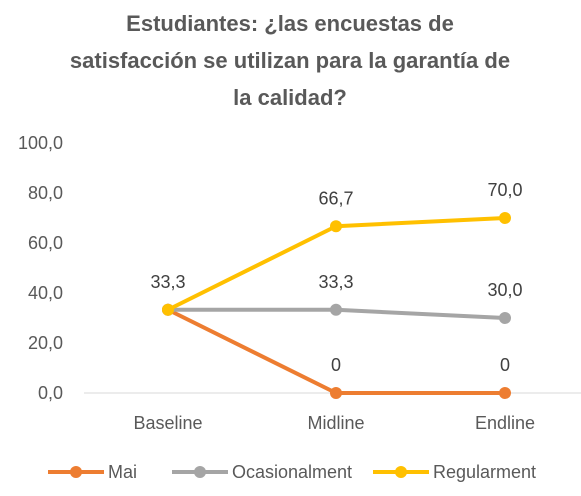  What do you see at coordinates (45, 243) in the screenshot?
I see `y-tick-label: 60,0` at bounding box center [45, 243].